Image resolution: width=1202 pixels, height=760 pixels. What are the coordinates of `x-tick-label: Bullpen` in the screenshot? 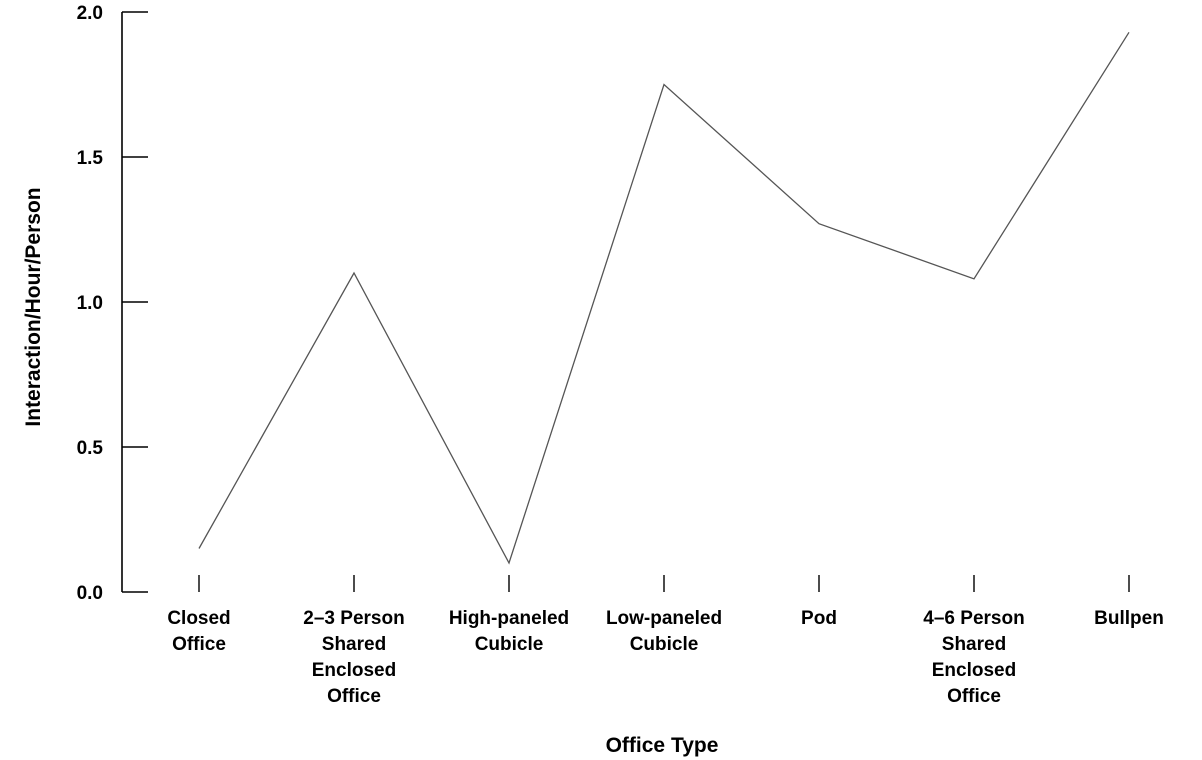 It's located at (1129, 618).